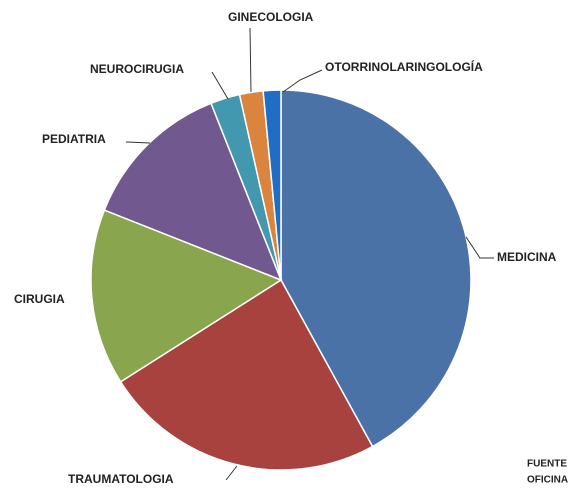 Image resolution: width=583 pixels, height=495 pixels. Describe the element at coordinates (39, 299) in the screenshot. I see `slice-label: CIRUGIA` at that location.